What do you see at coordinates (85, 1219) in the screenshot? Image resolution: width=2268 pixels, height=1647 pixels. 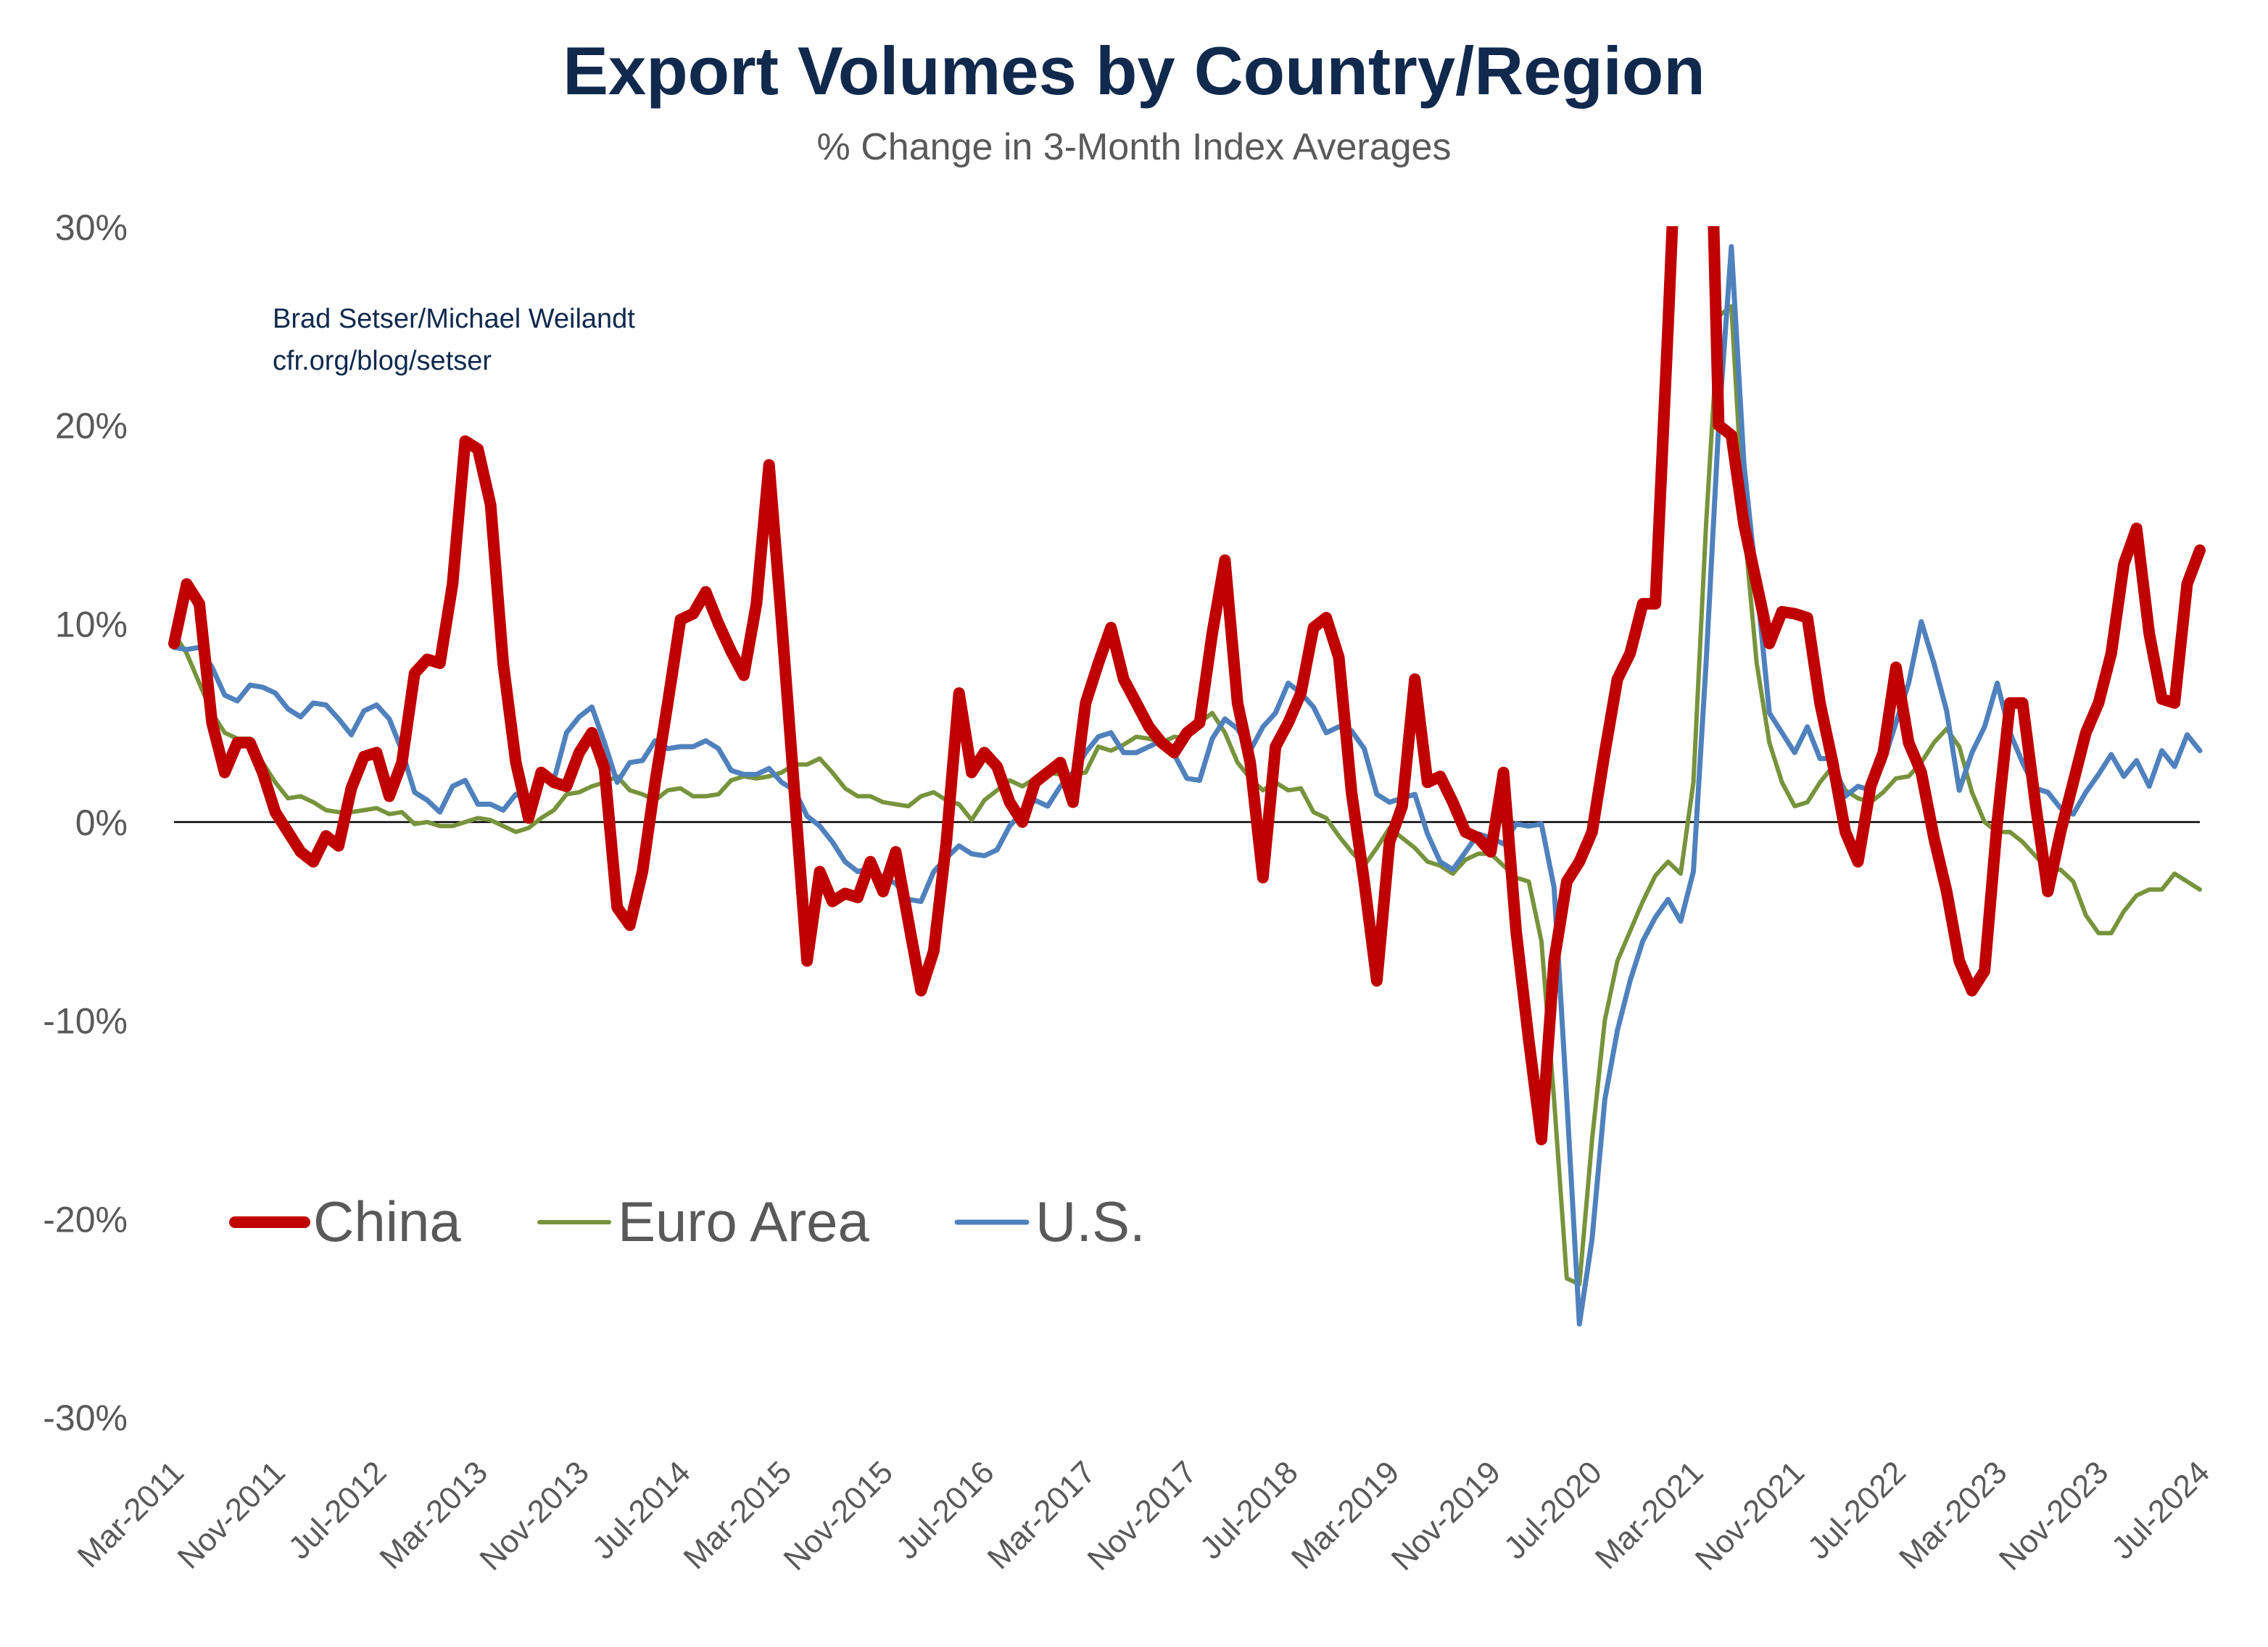 I see `y-tick-label: -20%` at bounding box center [85, 1219].